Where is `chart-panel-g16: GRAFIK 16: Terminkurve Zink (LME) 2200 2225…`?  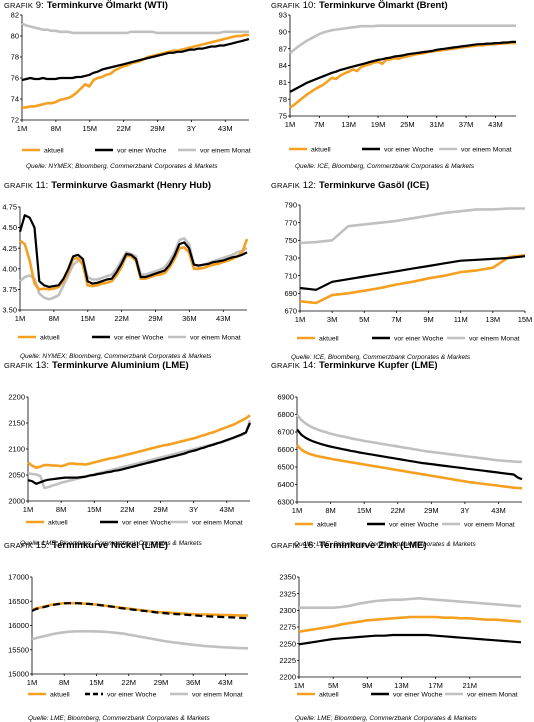 chart-panel-g16: GRAFIK 16: Terminkurve Zink (LME) 2200 2225… is located at coordinates (400, 631).